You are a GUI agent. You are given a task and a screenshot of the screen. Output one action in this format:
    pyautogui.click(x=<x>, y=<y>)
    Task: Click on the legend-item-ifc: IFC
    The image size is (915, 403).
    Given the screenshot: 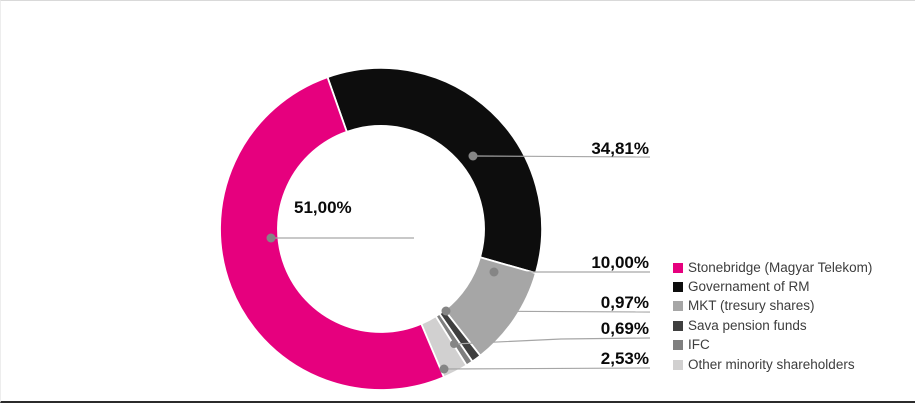 What is the action you would take?
    pyautogui.click(x=772, y=345)
    